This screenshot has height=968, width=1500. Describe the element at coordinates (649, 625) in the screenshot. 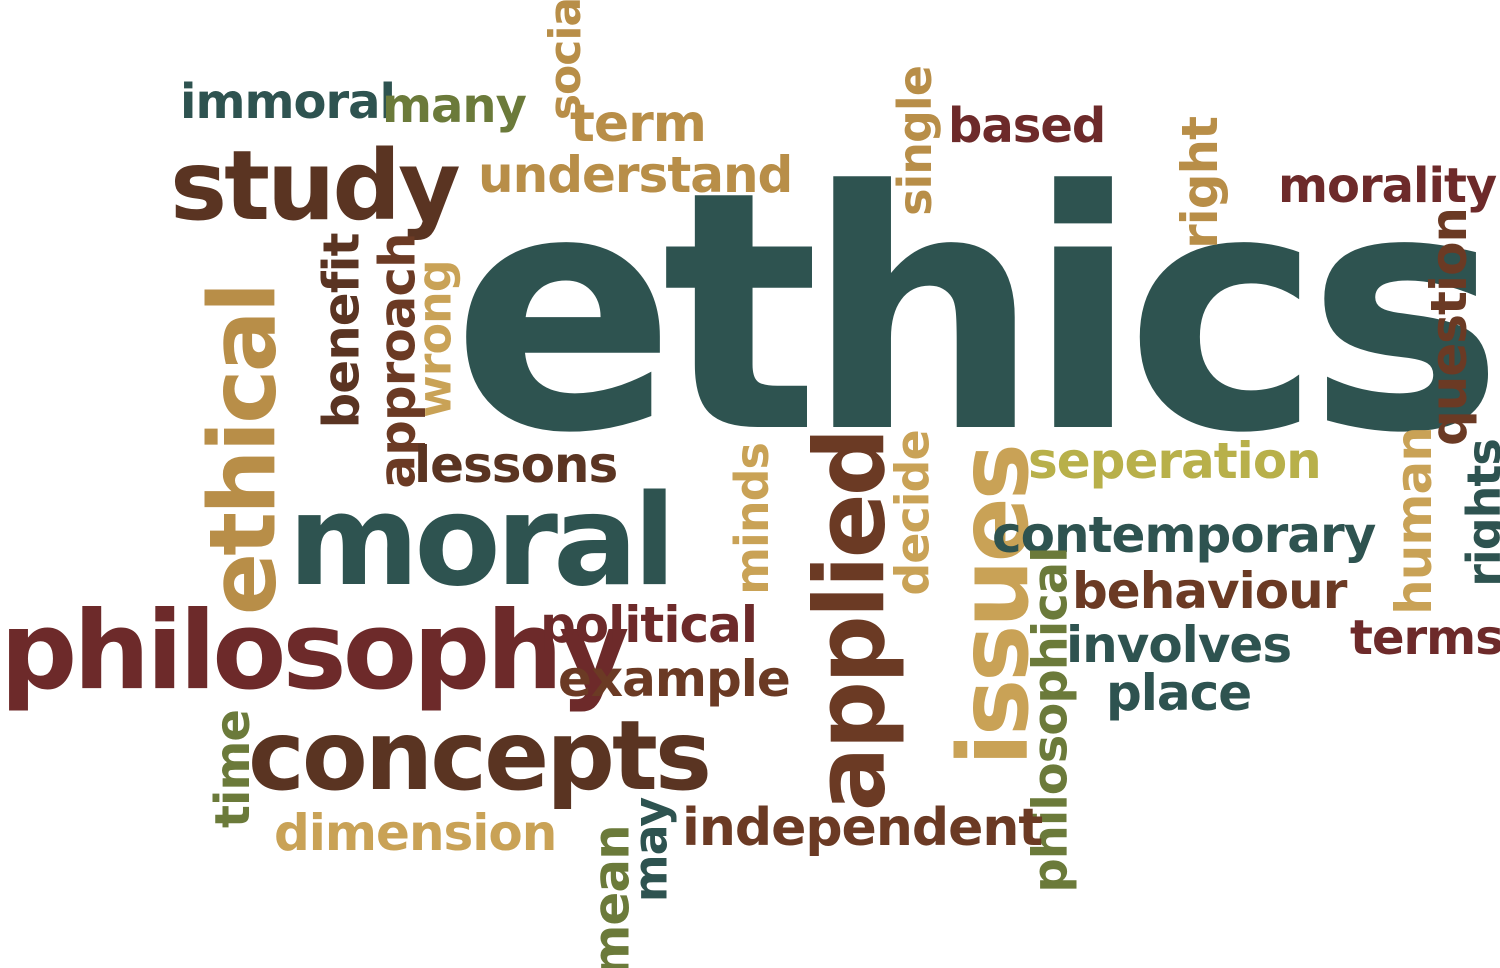

I see `word-political: political` at that location.